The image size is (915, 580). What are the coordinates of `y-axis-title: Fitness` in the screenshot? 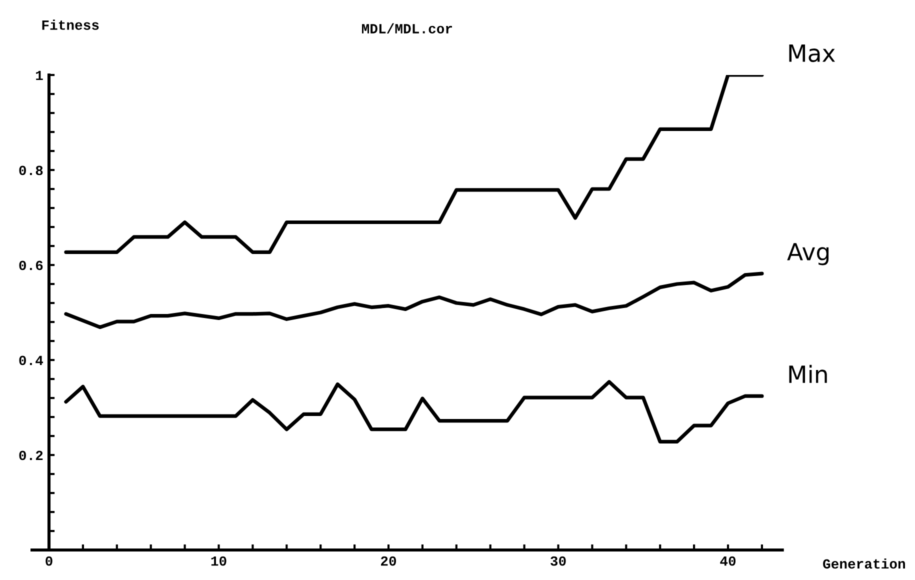 It's located at (70, 25).